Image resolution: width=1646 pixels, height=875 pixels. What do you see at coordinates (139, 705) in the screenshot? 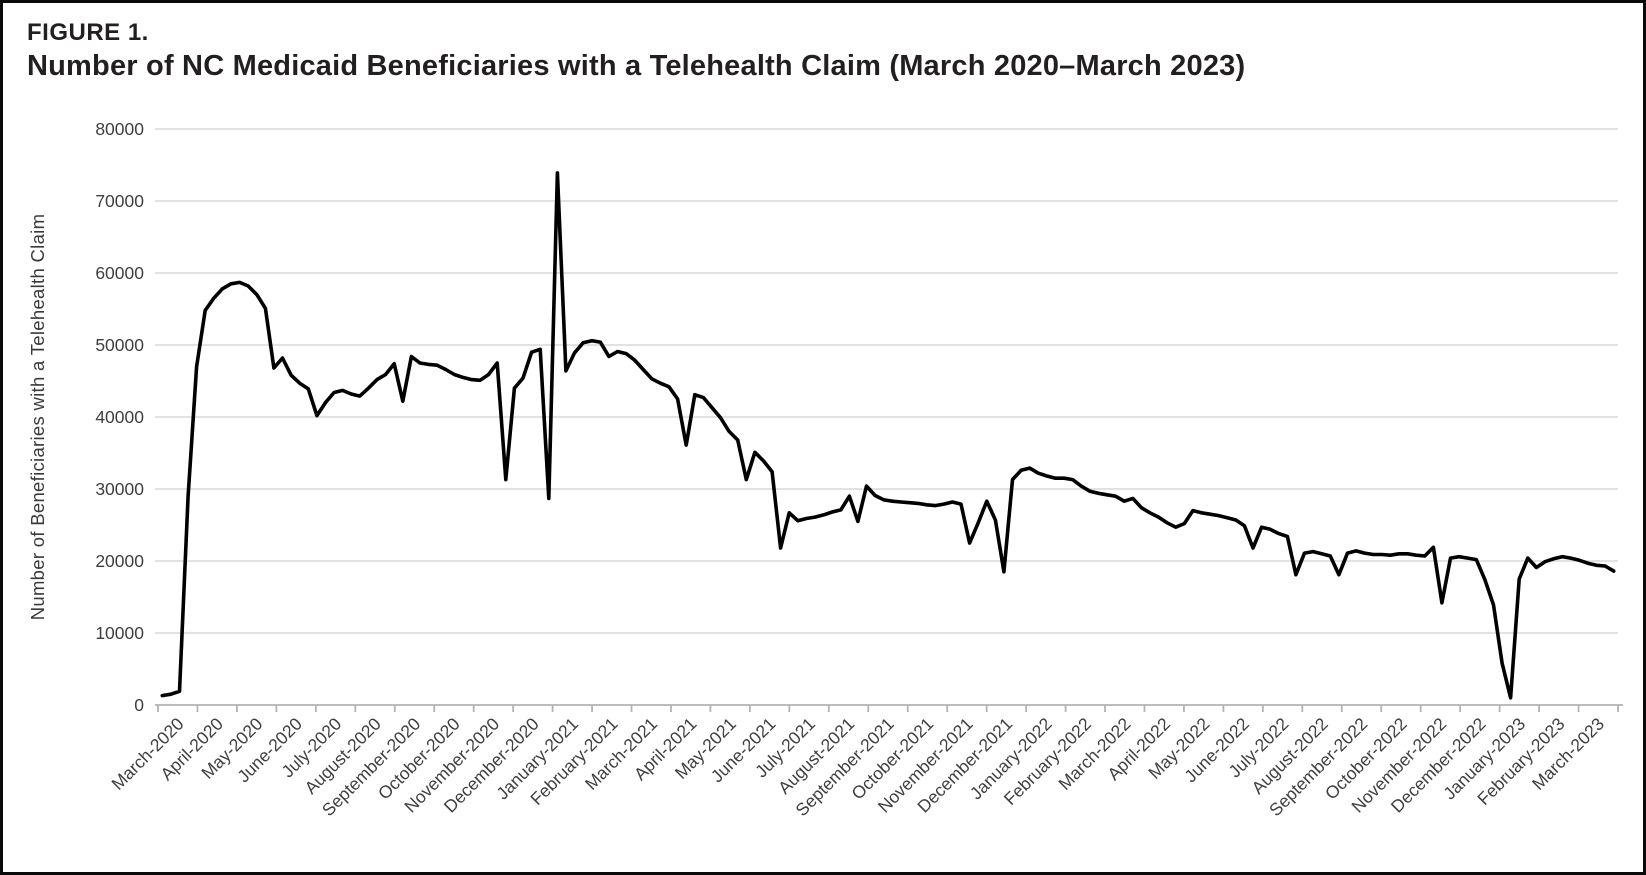
I see `y-tick-label: 0` at bounding box center [139, 705].